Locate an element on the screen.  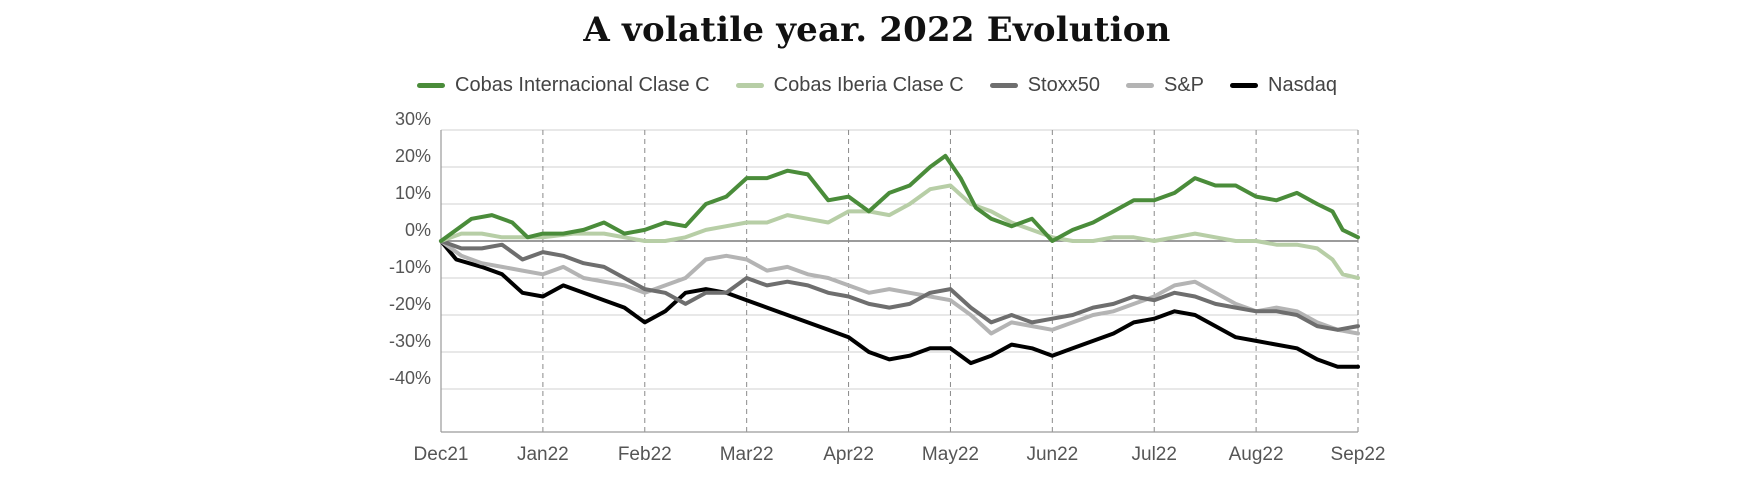
series-line-sp is located at coordinates (899, 287).